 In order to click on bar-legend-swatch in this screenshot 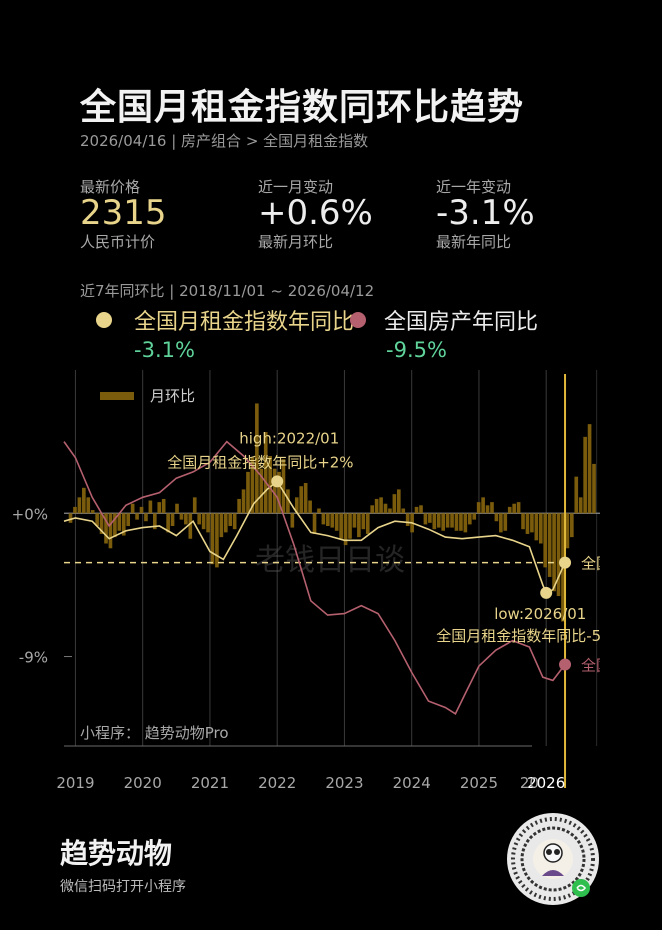, I will do `click(117, 396)`.